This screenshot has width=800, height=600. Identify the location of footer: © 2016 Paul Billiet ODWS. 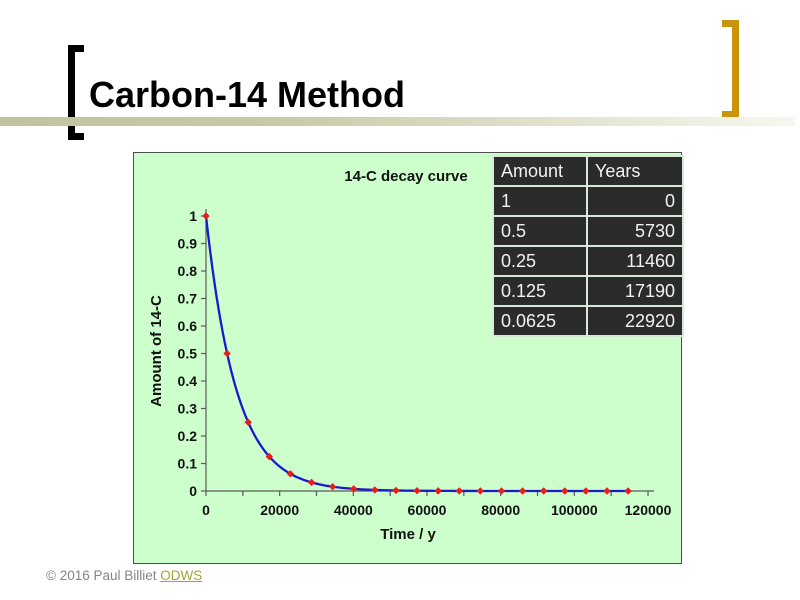
(124, 575).